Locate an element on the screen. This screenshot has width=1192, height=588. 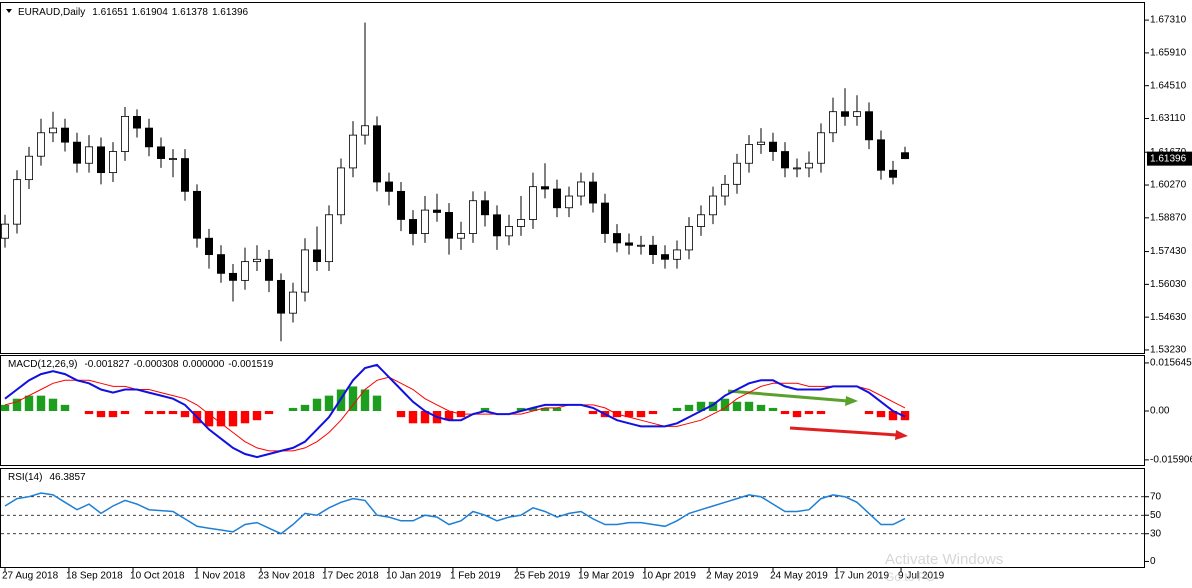
x-tick-label: 23 Nov 2018 is located at coordinates (286, 576).